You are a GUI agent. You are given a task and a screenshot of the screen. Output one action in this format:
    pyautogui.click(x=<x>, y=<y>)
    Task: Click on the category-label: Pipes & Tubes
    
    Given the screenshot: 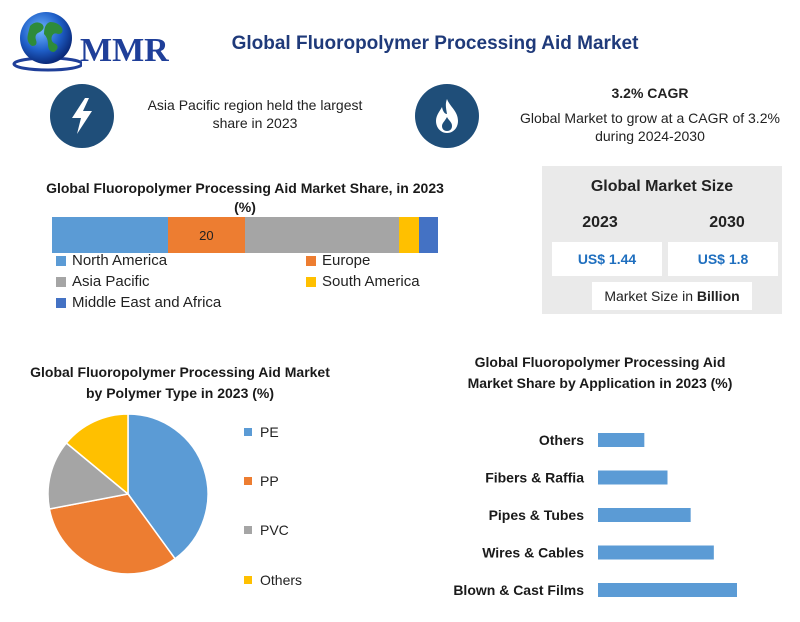 What is the action you would take?
    pyautogui.click(x=537, y=515)
    